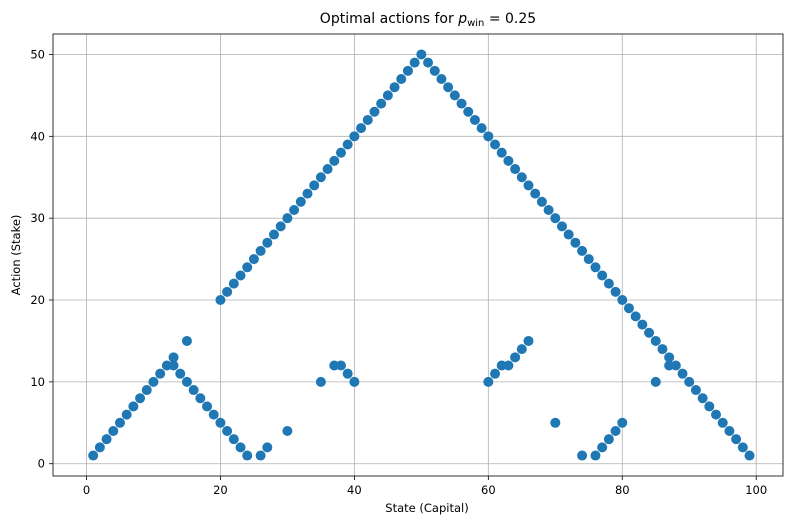  Describe the element at coordinates (37, 218) in the screenshot. I see `y-tick-label: 30` at that location.